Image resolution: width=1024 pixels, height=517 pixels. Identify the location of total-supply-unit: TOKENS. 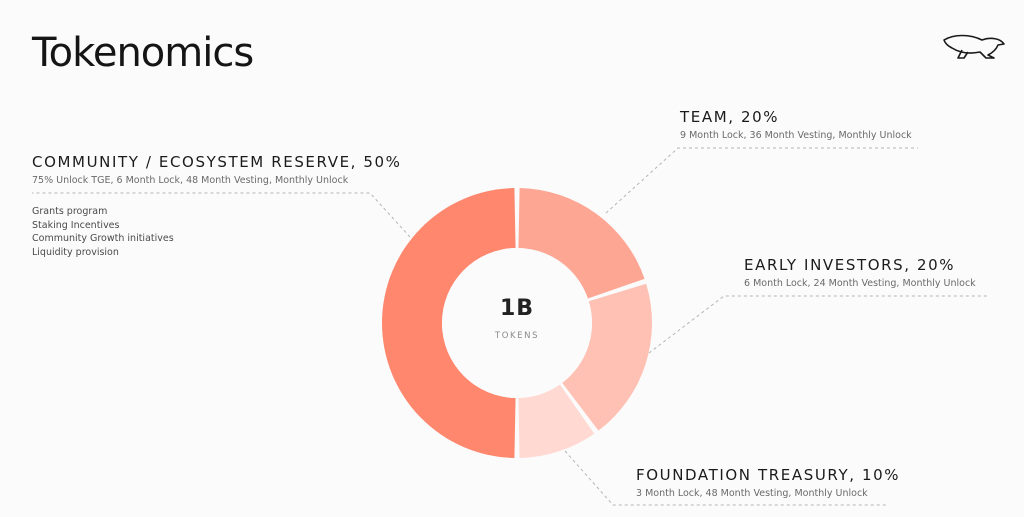
(517, 336).